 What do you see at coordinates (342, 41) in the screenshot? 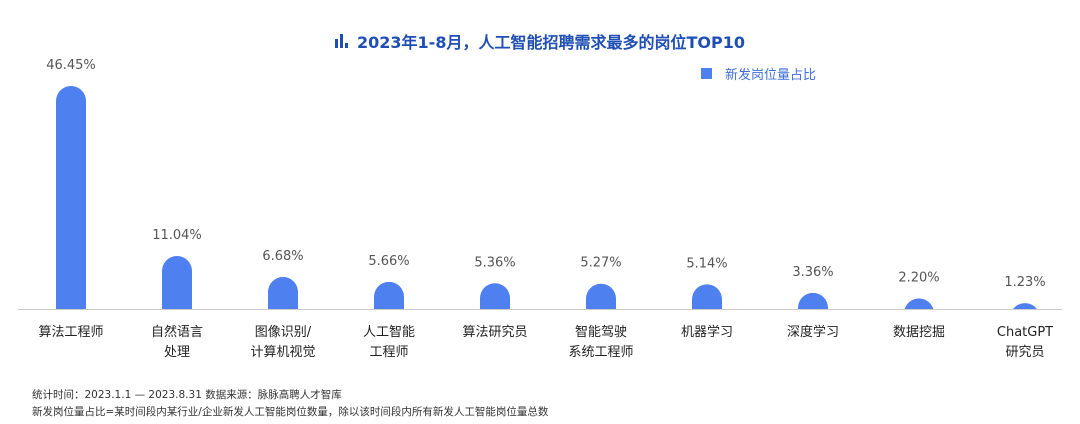
I see `bar-chart-icon` at bounding box center [342, 41].